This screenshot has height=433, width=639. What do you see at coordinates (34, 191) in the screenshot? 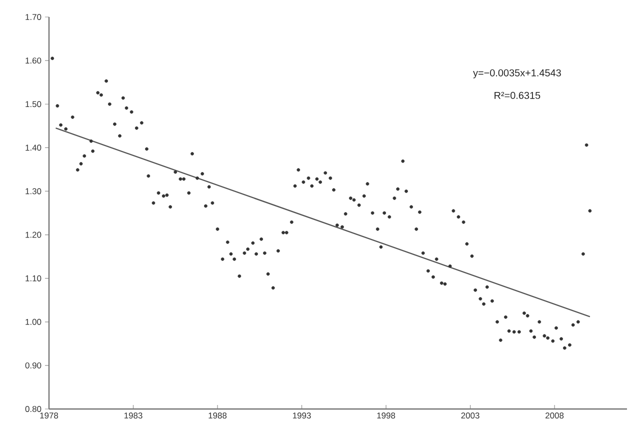
I see `y-tick-label: 1.30` at bounding box center [34, 191].